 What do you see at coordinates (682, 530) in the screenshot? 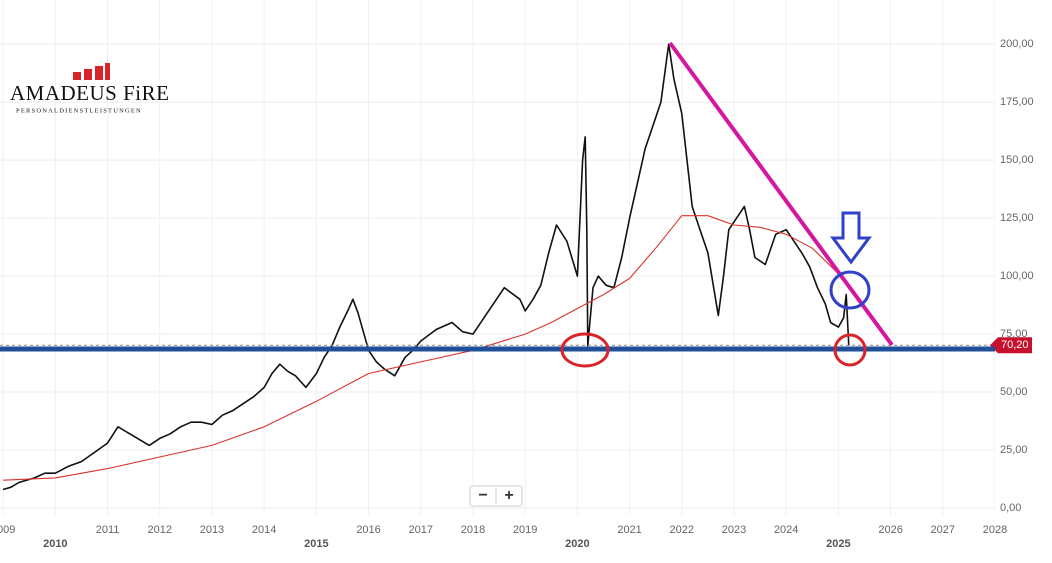
I see `x-tick-label: 2022` at bounding box center [682, 530].